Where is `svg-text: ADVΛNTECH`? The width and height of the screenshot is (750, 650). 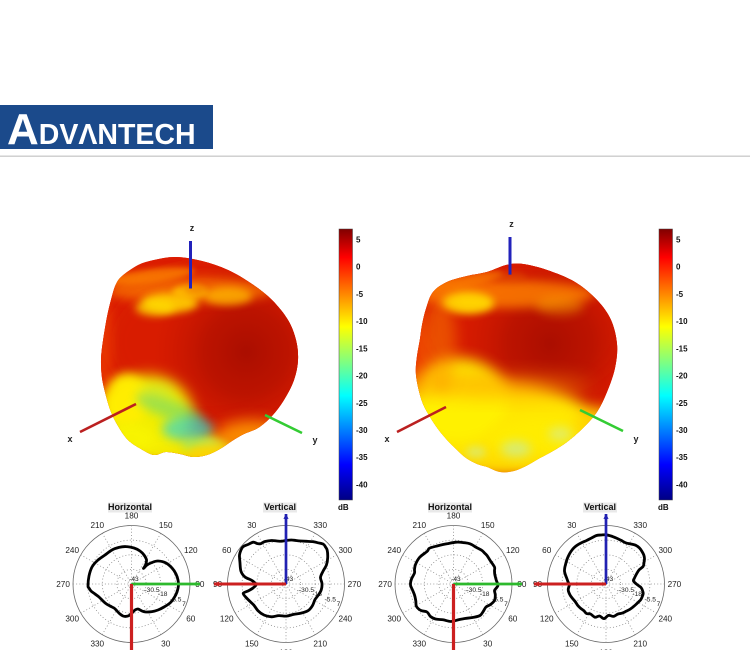 svg-text: ADVΛNTECH is located at coordinates (101, 129).